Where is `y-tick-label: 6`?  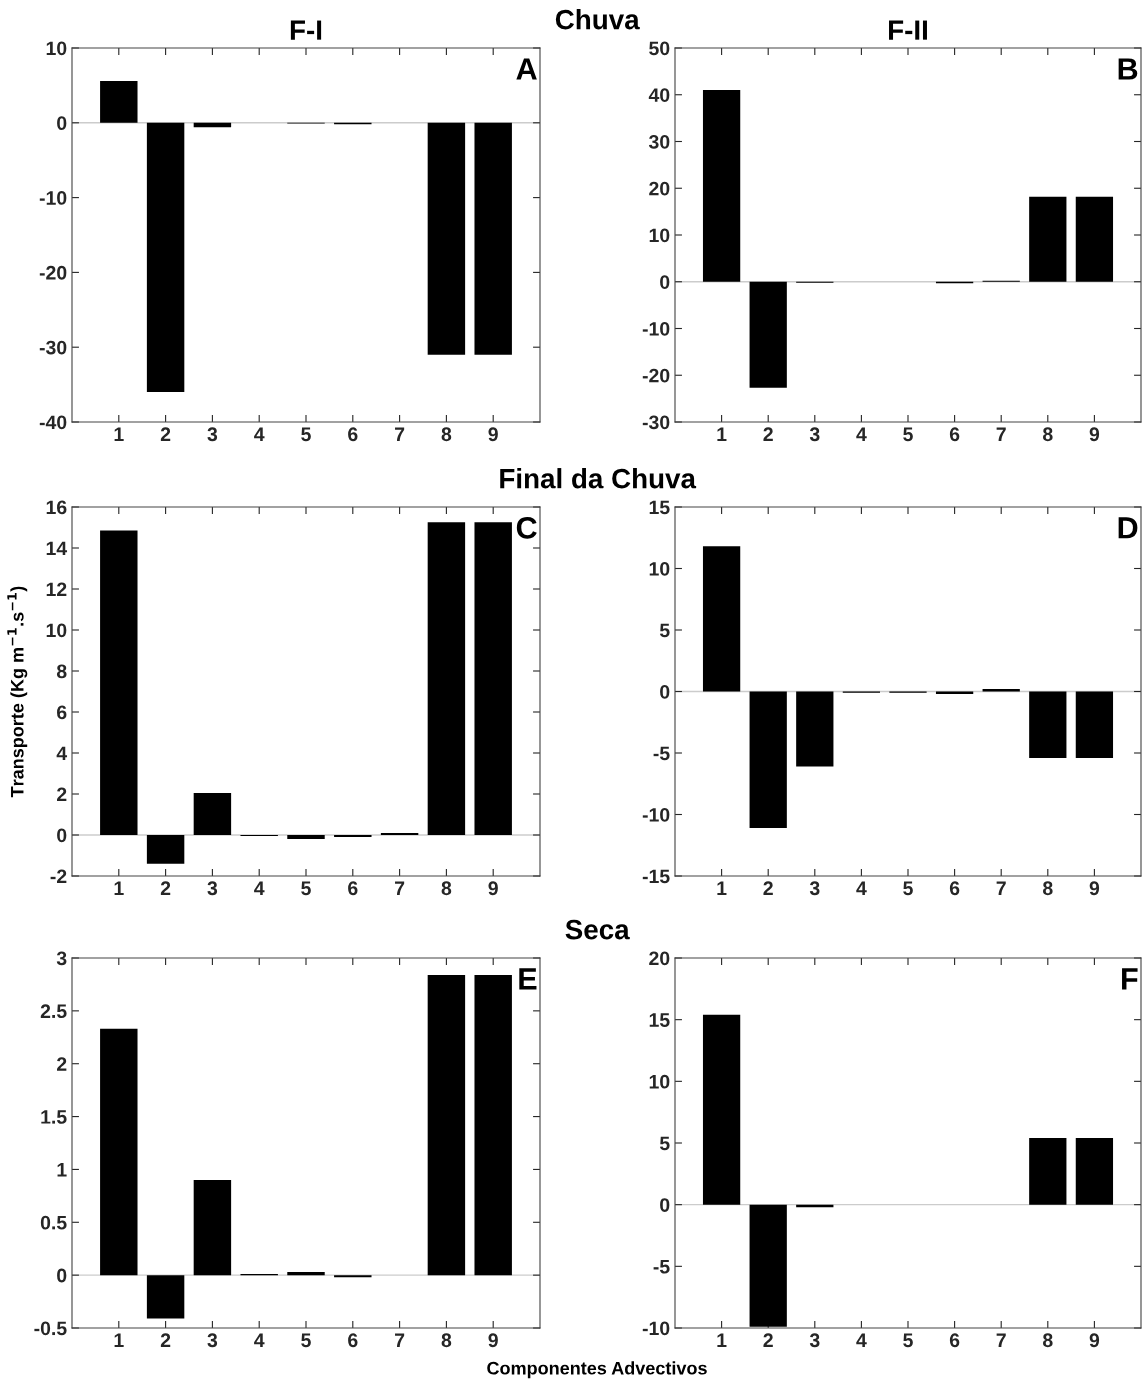
y-tick-label: 6 is located at coordinates (62, 712).